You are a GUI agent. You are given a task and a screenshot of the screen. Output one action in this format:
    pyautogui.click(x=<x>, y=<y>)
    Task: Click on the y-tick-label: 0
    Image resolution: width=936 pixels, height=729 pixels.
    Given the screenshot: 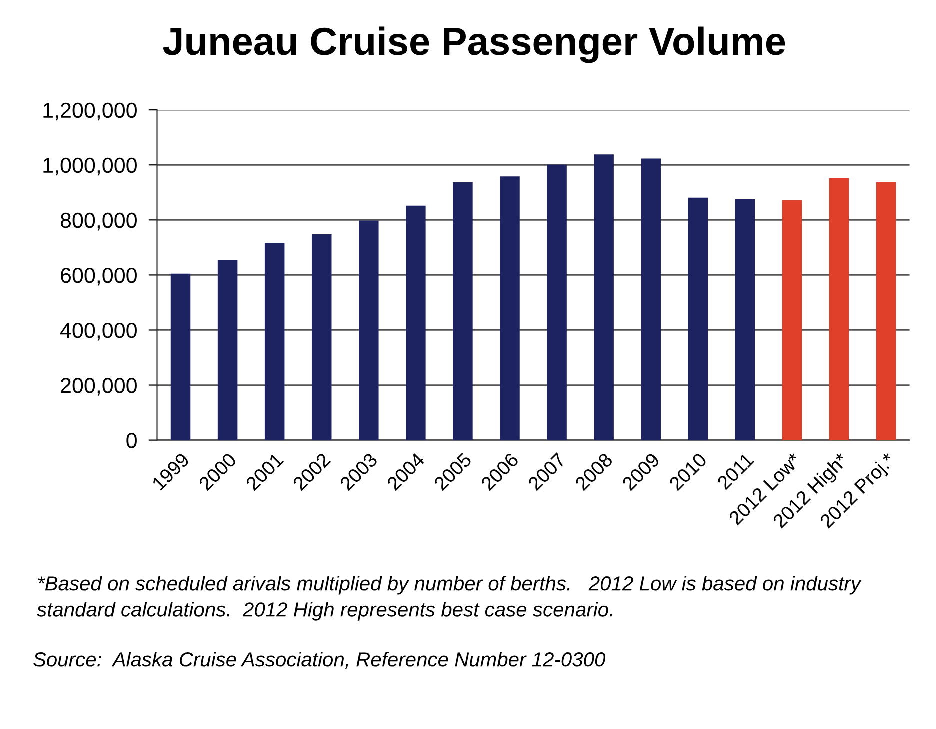 What is the action you would take?
    pyautogui.click(x=131, y=440)
    